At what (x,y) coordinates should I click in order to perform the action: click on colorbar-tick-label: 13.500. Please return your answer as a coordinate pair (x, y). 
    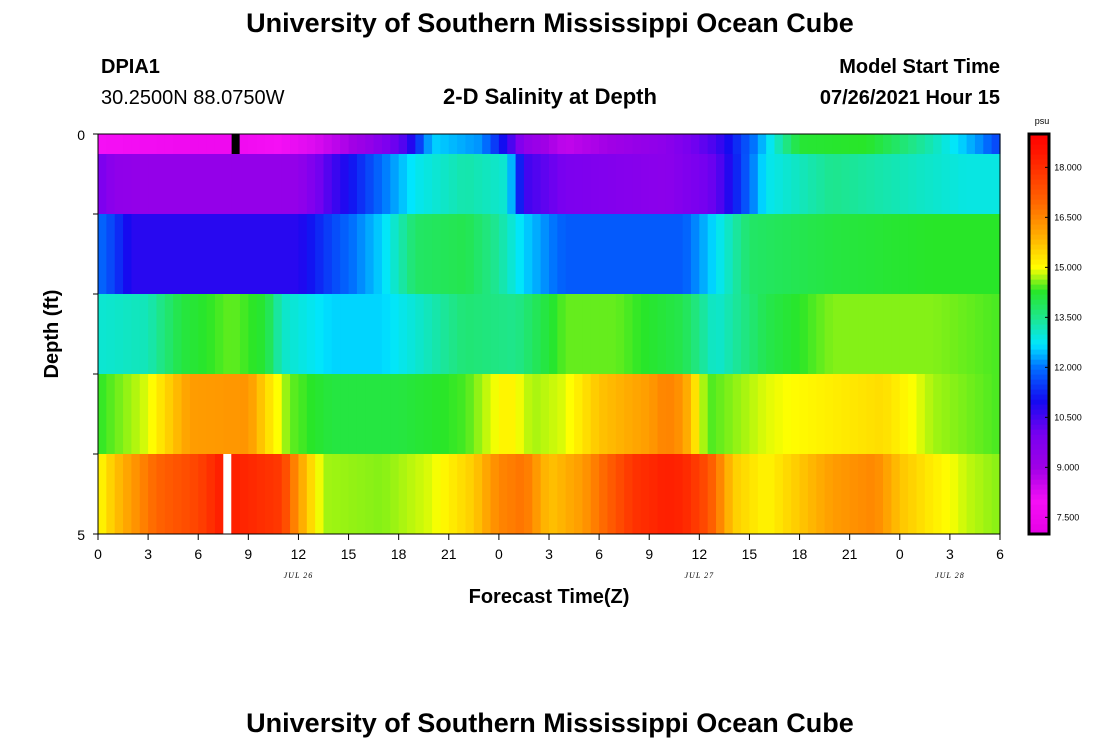
    Looking at the image, I should click on (1068, 317).